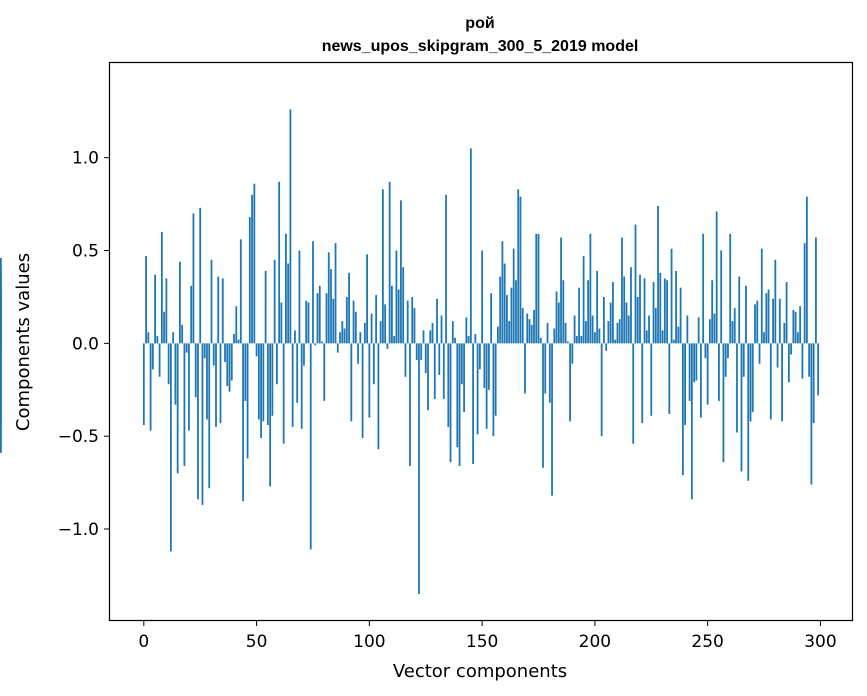 This screenshot has height=696, width=867. What do you see at coordinates (480, 671) in the screenshot?
I see `x-axis-label: Vector components` at bounding box center [480, 671].